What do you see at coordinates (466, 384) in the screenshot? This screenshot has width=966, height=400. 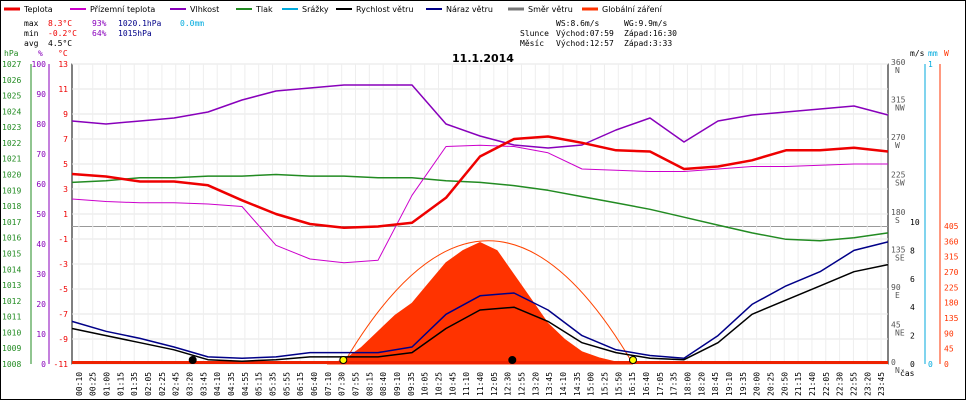 I see `time-tick-label: 11:10` at bounding box center [466, 384].